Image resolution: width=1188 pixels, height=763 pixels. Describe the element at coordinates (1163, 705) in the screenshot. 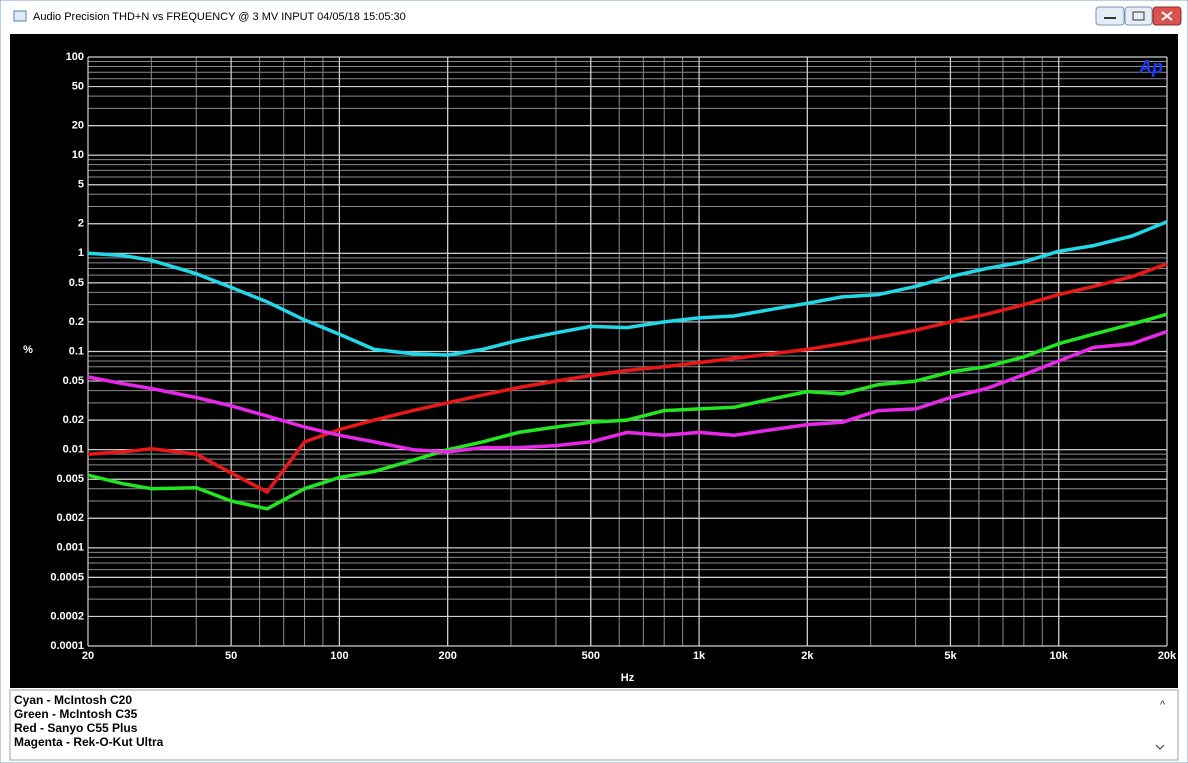

I see `scroll-up: ^` at that location.